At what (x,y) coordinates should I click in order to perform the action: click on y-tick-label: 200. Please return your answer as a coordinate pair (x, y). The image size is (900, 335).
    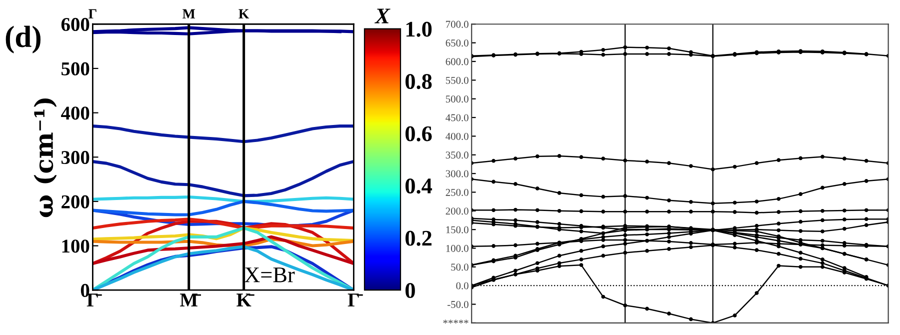
    Looking at the image, I should click on (76, 201).